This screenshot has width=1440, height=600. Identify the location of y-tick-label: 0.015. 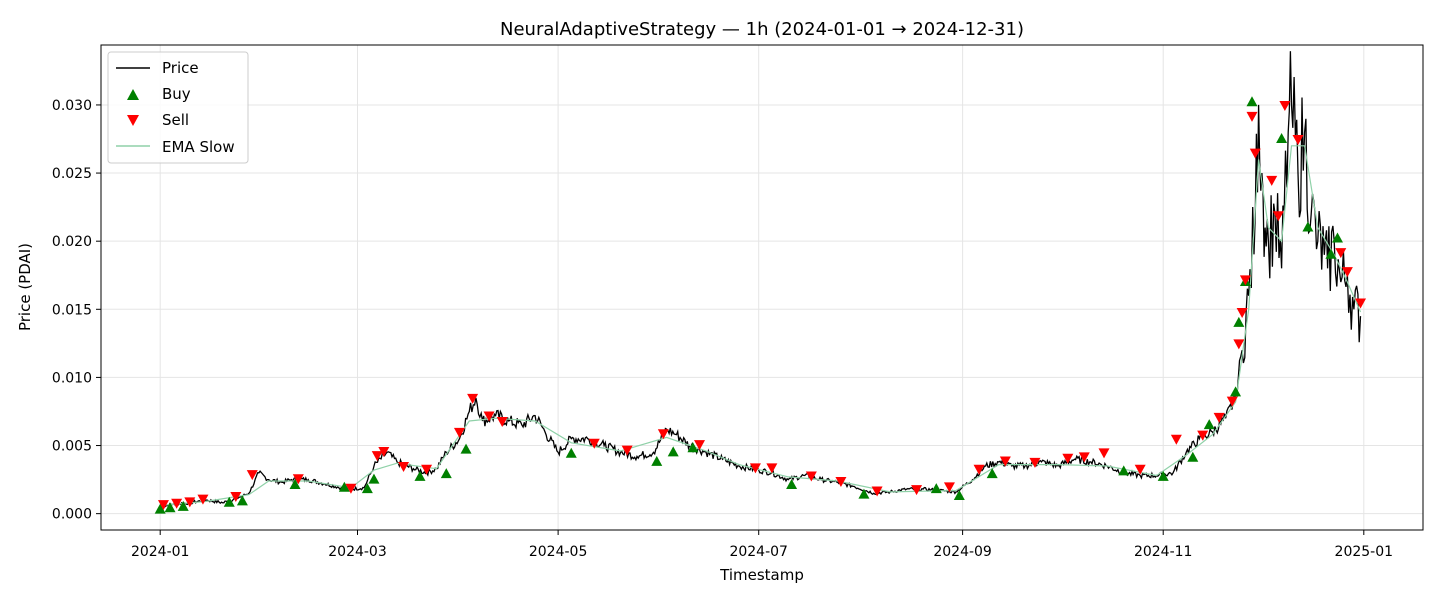
(72, 310).